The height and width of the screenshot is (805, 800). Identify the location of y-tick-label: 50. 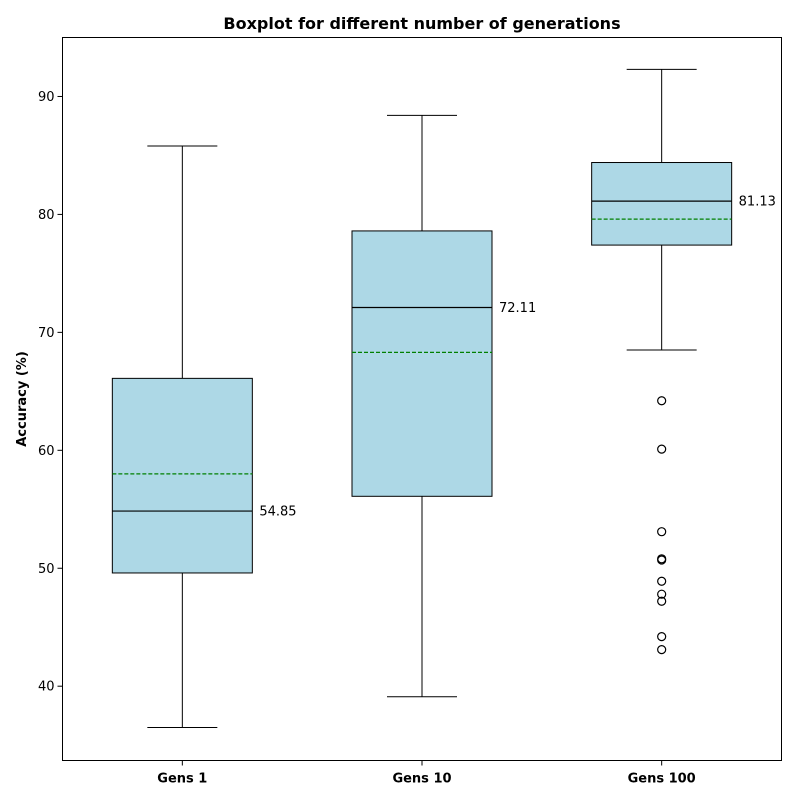
(46, 569).